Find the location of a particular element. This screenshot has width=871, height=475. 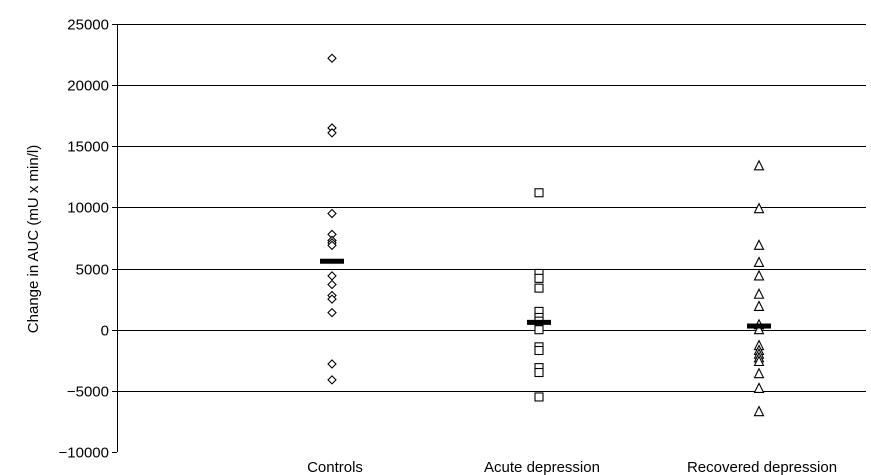

y-tick-label: 20000 is located at coordinates (88, 86).